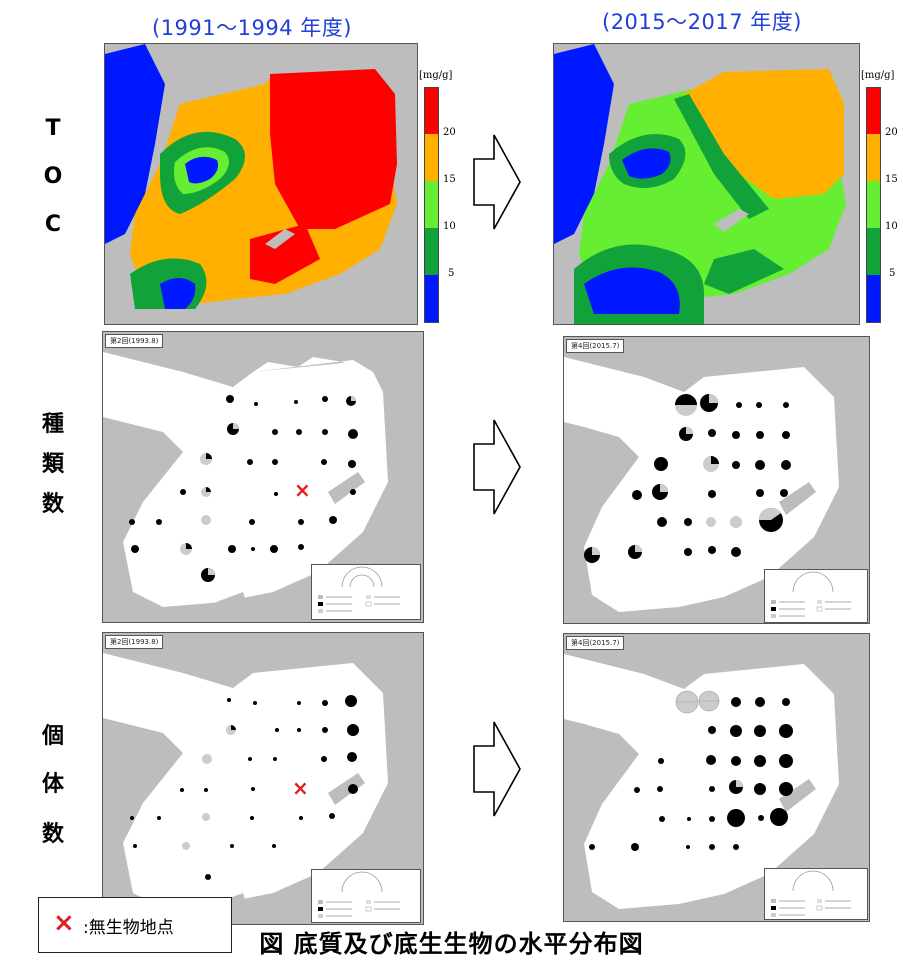  What do you see at coordinates (878, 75) in the screenshot?
I see `colorbar-unit-2015: [mg/g]` at bounding box center [878, 75].